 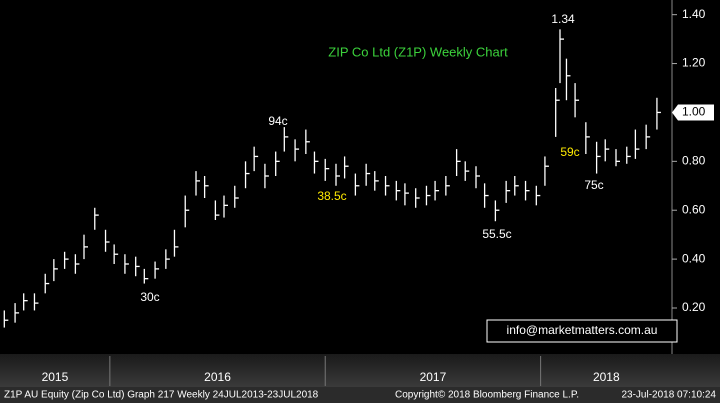 What do you see at coordinates (694, 14) in the screenshot?
I see `y-tick-label: 1.40` at bounding box center [694, 14].